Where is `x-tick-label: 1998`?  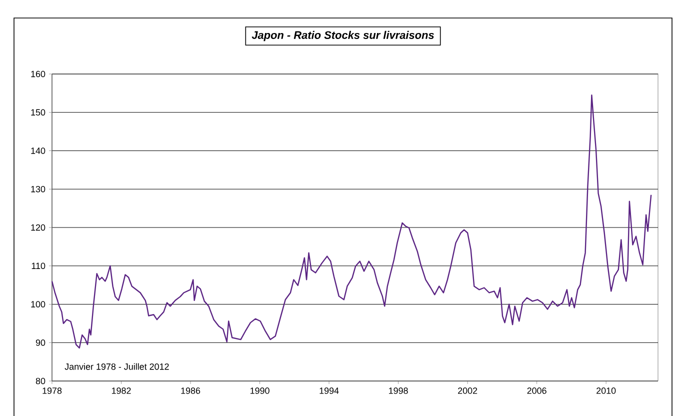 x-tick-label: 1998 is located at coordinates (398, 391).